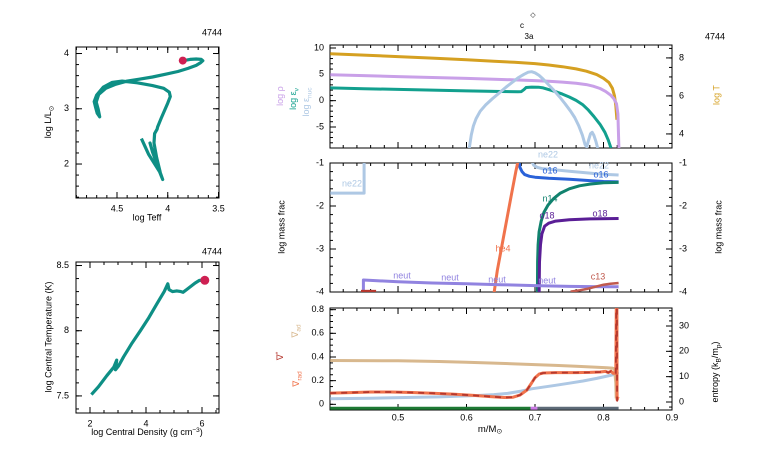 The width and height of the screenshot is (766, 460). I want to click on profile-bot-border, so click(501, 359).